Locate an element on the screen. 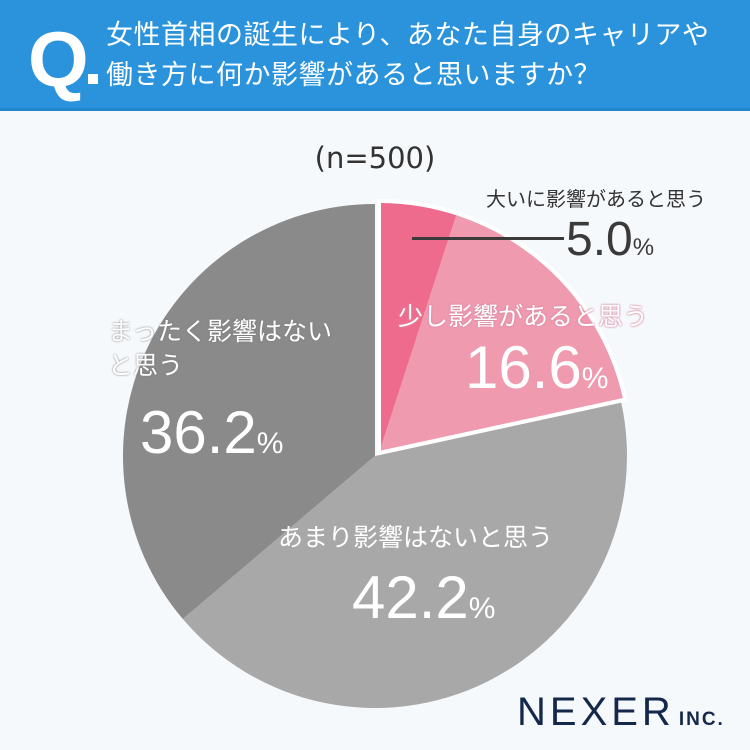  slice-big is located at coordinates (418, 327).